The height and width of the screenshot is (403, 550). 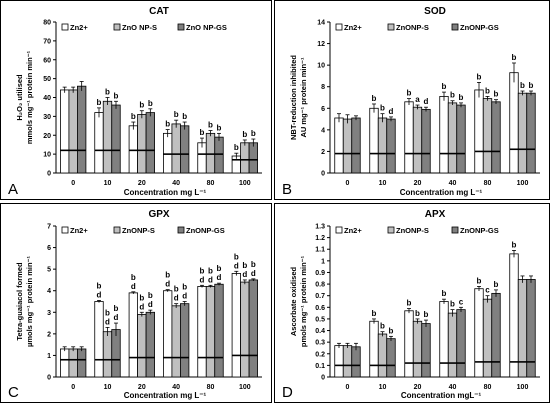 What do you see at coordinates (206, 27) in the screenshot?
I see `legend-label: ZnO NP-GS` at bounding box center [206, 27].